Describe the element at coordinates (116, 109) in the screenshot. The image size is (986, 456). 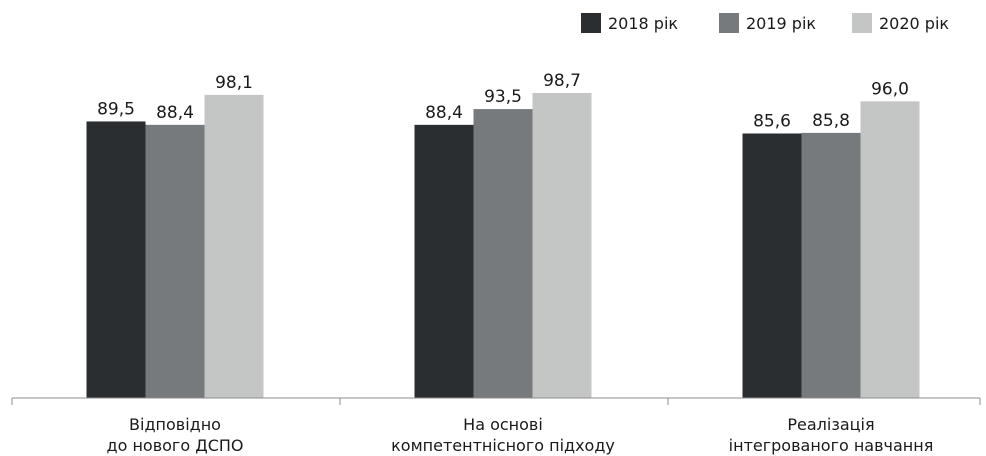
I see `data-label-1-1: 89,5` at that location.